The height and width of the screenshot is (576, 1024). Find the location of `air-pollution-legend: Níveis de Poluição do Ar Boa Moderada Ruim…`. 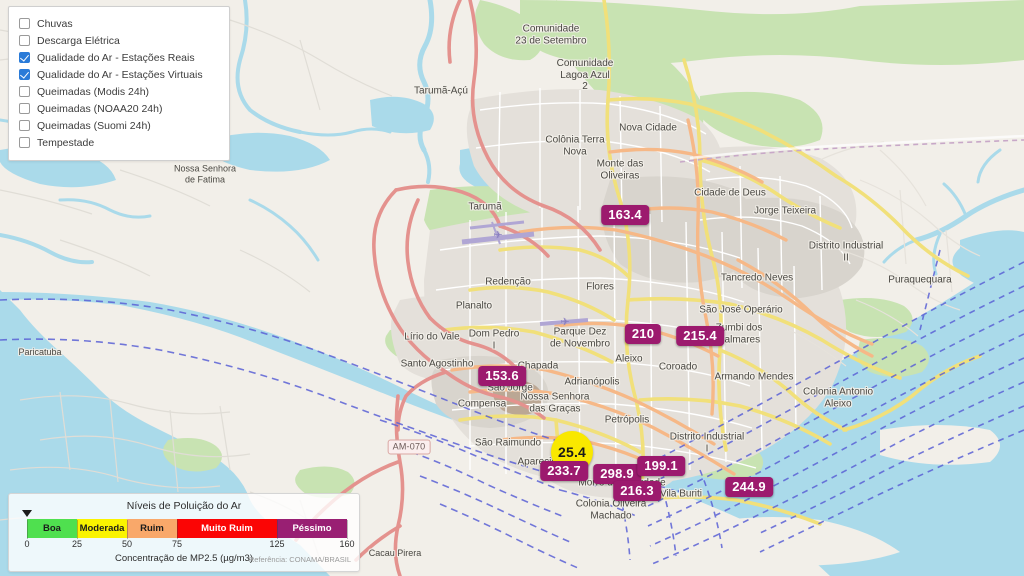

air-pollution-legend: Níveis de Poluição do Ar Boa Moderada Ruim… is located at coordinates (184, 532).